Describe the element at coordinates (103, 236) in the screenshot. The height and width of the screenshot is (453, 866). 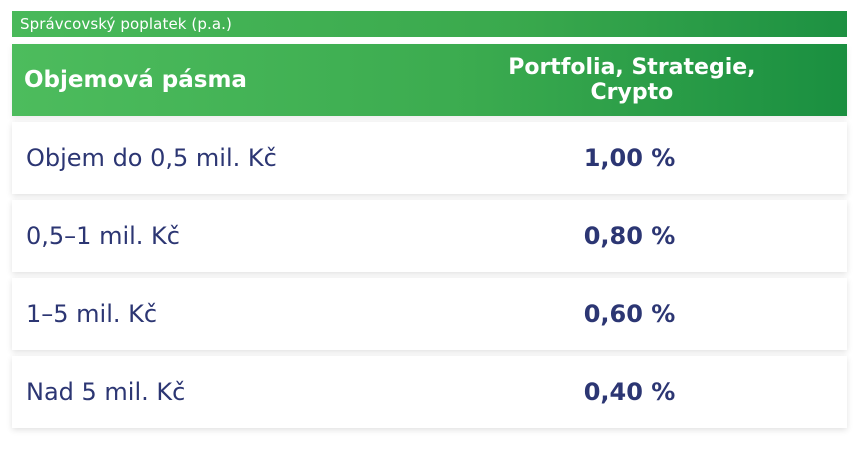
I see `band-cell: 0,5–1 mil. Kč` at that location.